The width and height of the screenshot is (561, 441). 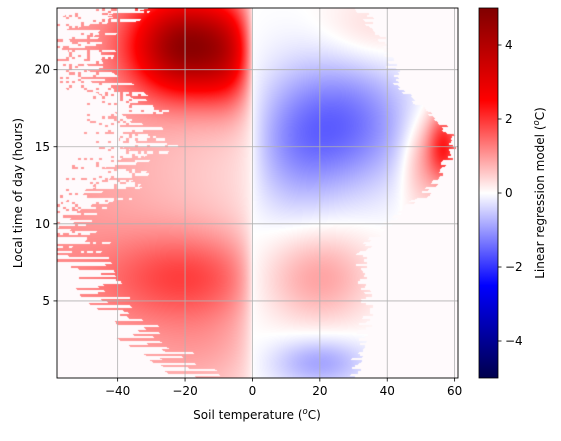 I want to click on y-tick-label: 5, so click(x=46, y=301).